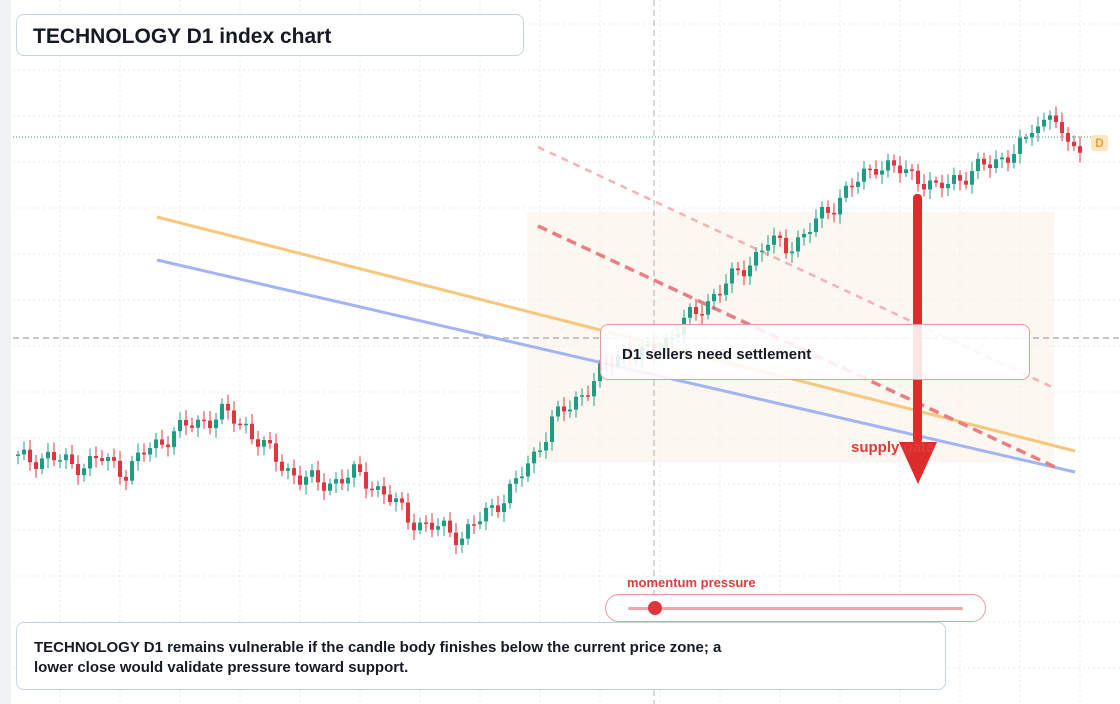 This screenshot has height=704, width=1120. Describe the element at coordinates (795, 608) in the screenshot. I see `momentum-slider` at that location.